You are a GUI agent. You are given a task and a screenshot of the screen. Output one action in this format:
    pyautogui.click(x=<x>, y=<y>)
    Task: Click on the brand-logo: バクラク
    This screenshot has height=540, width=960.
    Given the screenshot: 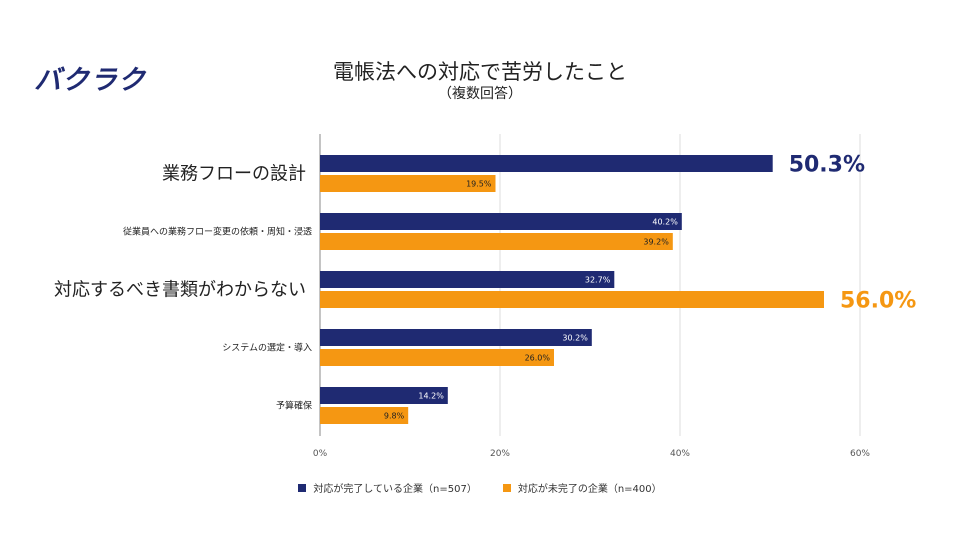 What is the action you would take?
    pyautogui.click(x=90, y=80)
    